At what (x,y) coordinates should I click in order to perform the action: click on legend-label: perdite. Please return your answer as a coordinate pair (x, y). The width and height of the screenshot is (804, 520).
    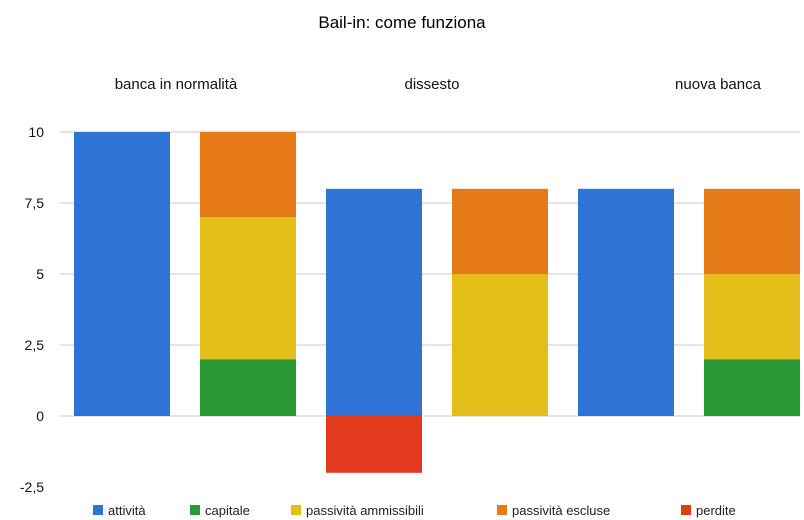
    Looking at the image, I should click on (716, 510).